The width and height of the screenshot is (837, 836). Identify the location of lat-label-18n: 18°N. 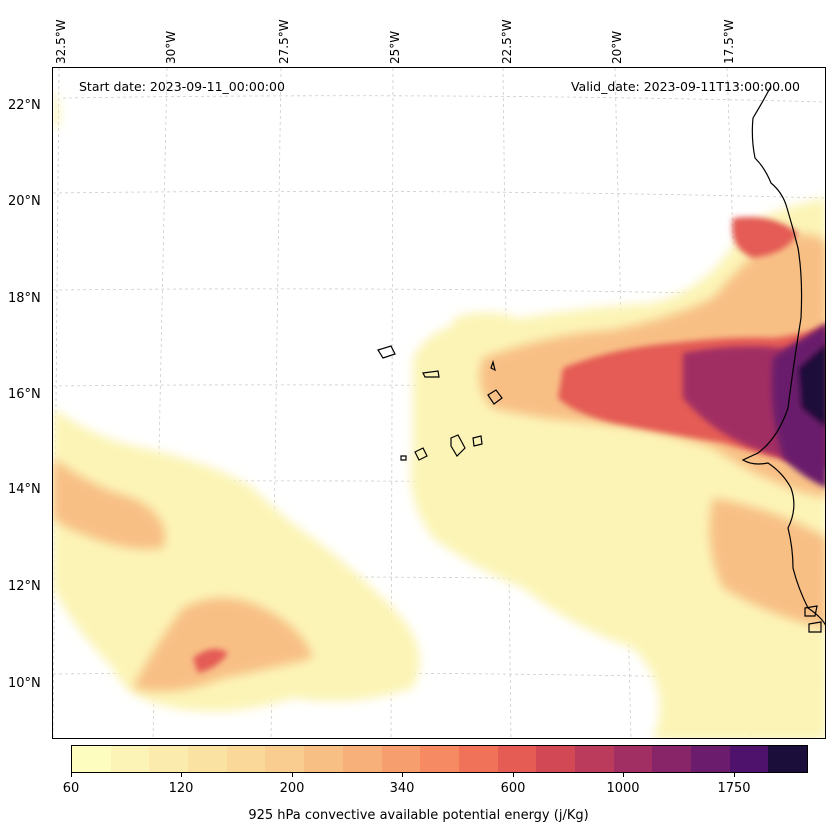
(24, 298).